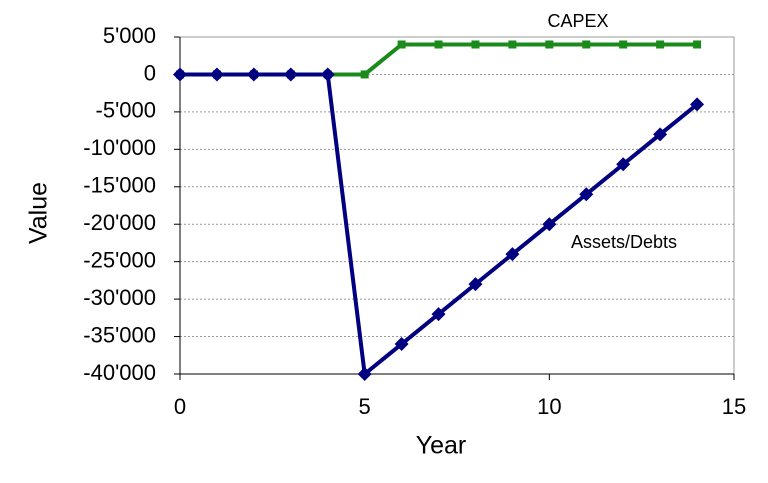 The height and width of the screenshot is (483, 768). Describe the element at coordinates (119, 334) in the screenshot. I see `y-tick-label: -35'000` at that location.